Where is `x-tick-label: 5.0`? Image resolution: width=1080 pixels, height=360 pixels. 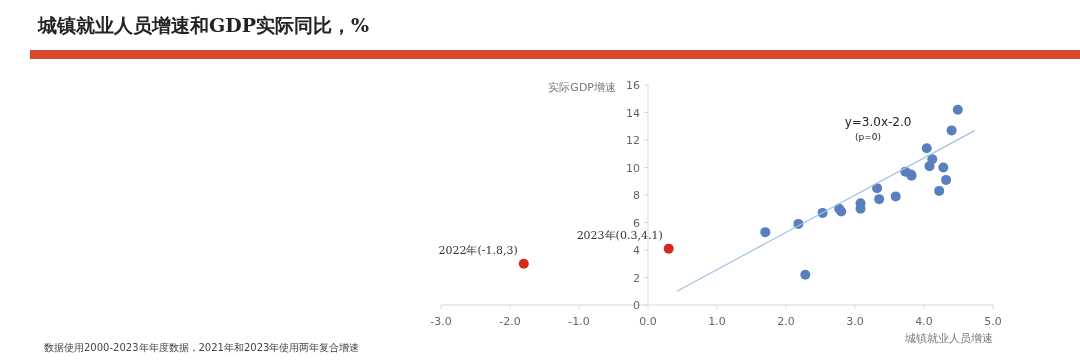
x-tick-label: 5.0 is located at coordinates (993, 321).